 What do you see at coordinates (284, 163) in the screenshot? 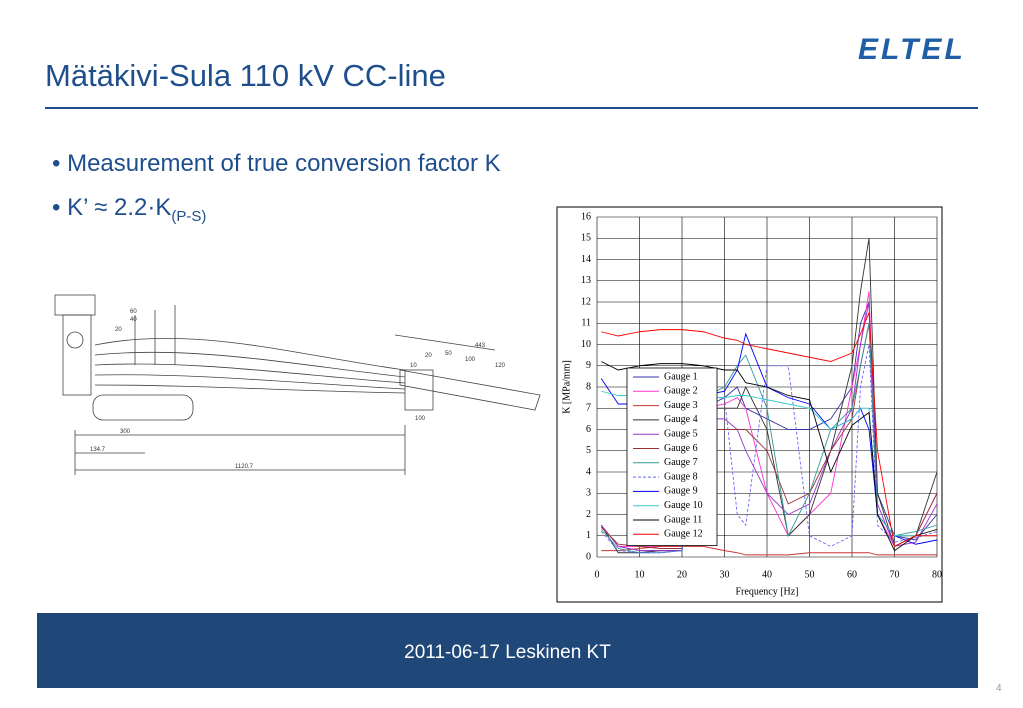
I see `bullet-text: Measurement of true conversion factor K` at bounding box center [284, 163].